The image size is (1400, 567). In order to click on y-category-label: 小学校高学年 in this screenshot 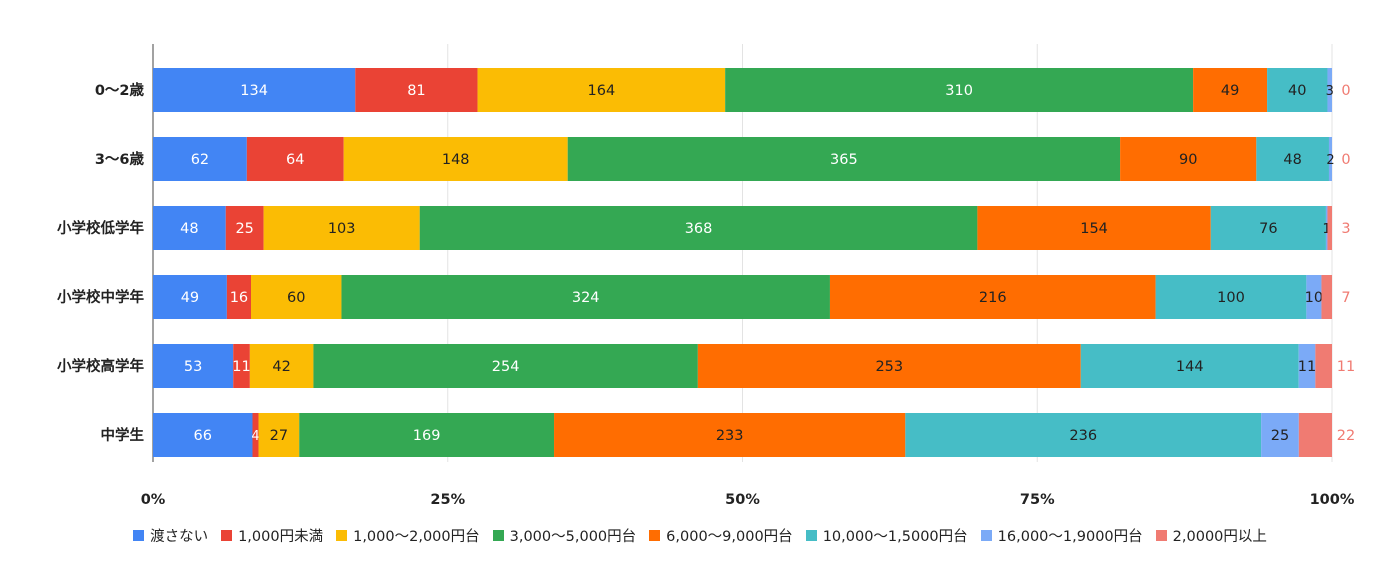, I will do `click(100, 366)`.